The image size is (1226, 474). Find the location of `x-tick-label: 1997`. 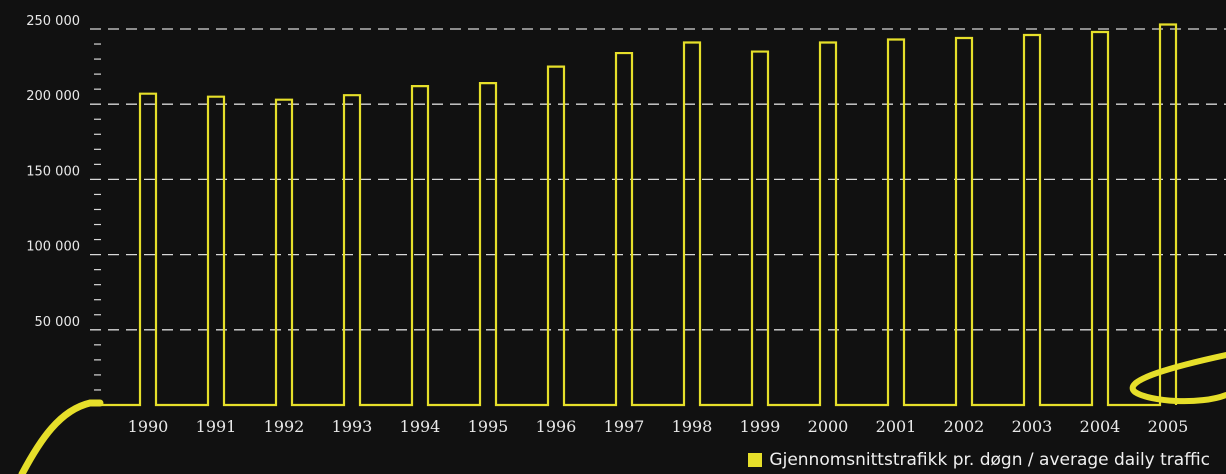

x-tick-label: 1997 is located at coordinates (624, 426).